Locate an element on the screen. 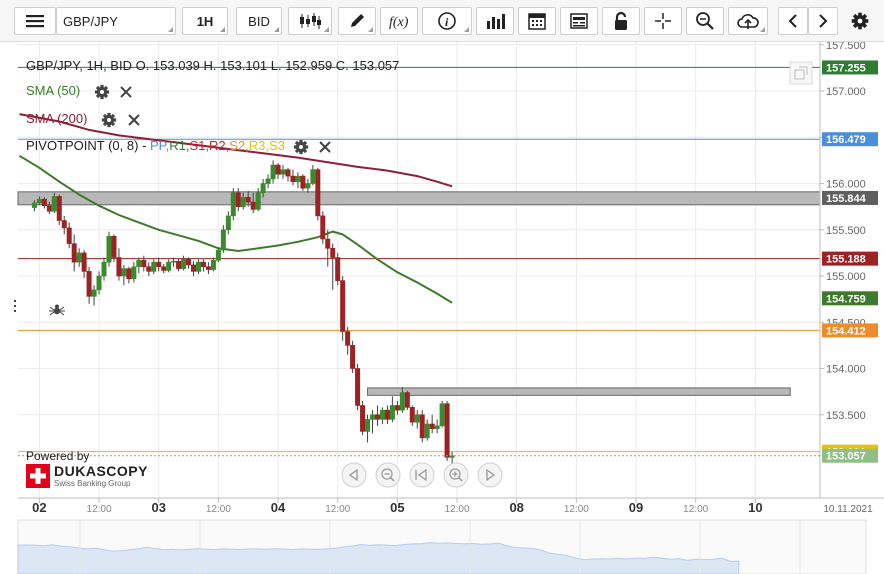  time-axis is located at coordinates (442, 509).